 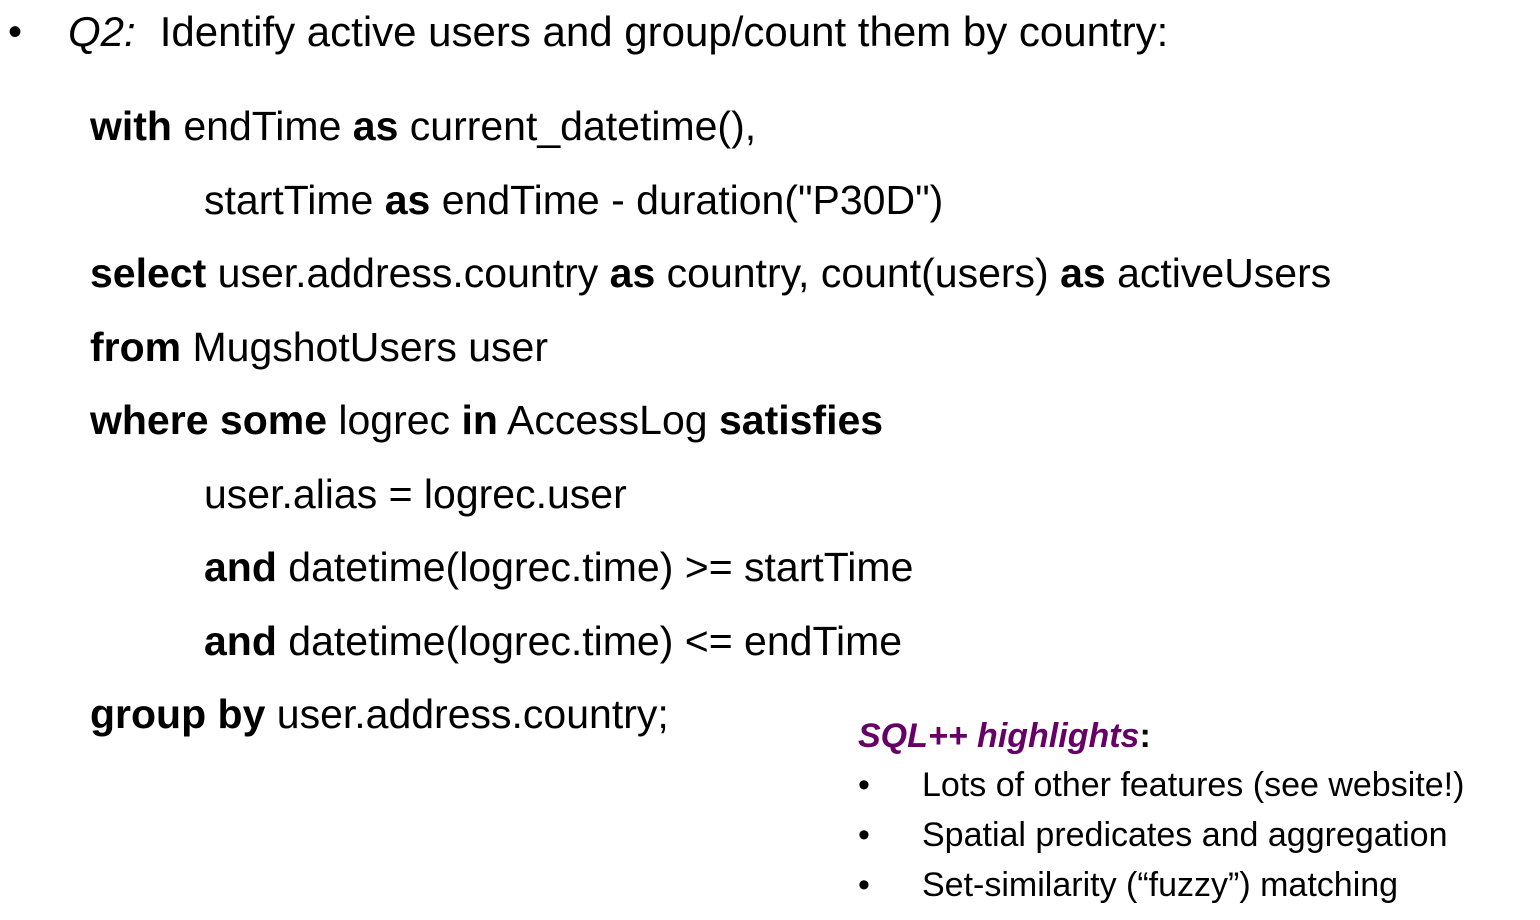 What do you see at coordinates (1145, 736) in the screenshot?
I see `highlights-title-colon: :` at bounding box center [1145, 736].